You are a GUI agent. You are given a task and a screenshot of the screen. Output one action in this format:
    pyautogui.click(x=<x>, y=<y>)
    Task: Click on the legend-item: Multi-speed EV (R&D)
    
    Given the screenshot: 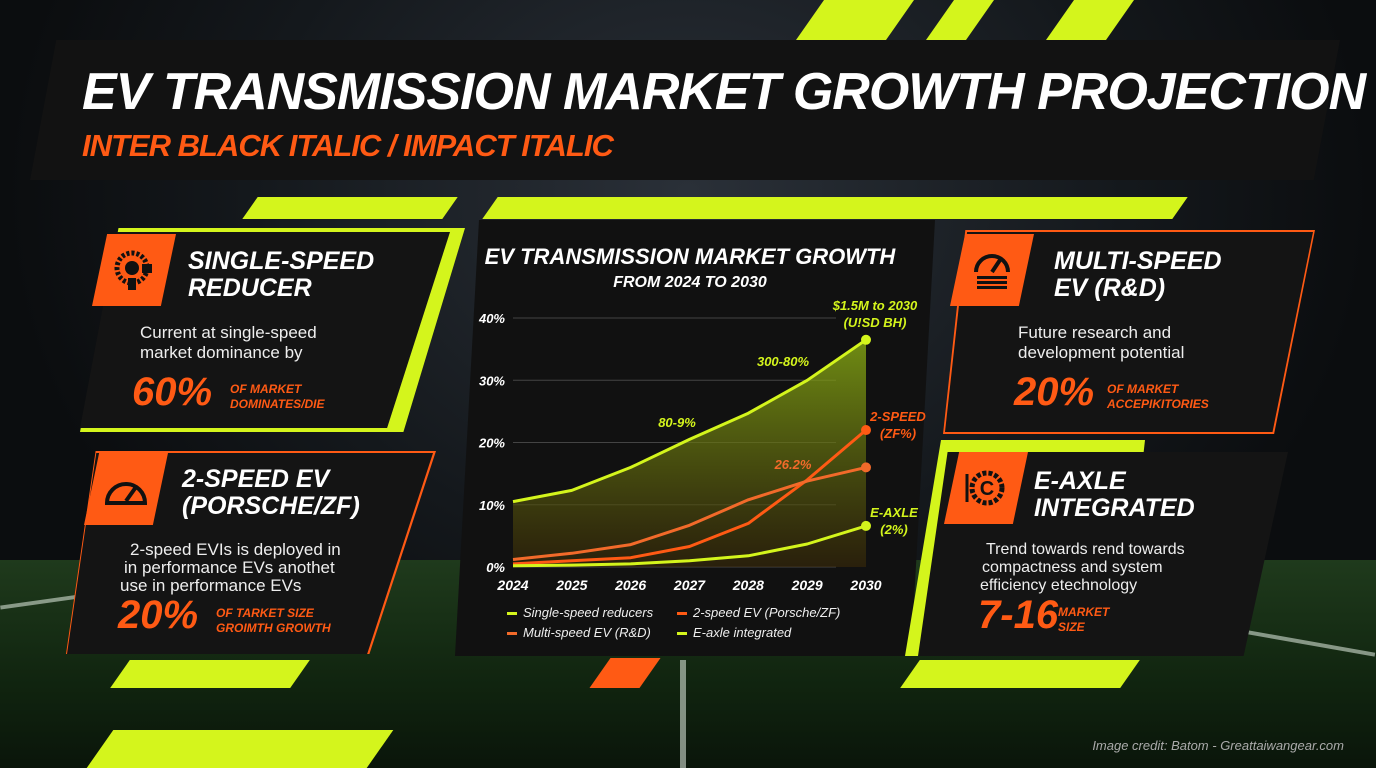 What is the action you would take?
    pyautogui.click(x=592, y=633)
    